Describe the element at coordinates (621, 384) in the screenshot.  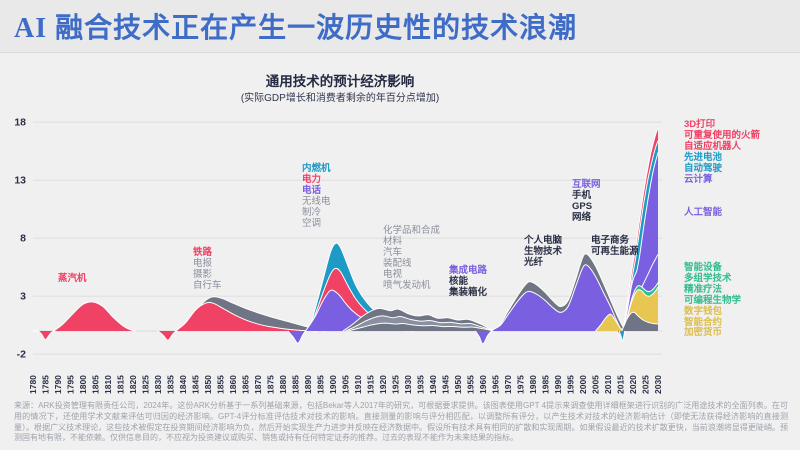
I see `x-tick-label: 2015` at that location.